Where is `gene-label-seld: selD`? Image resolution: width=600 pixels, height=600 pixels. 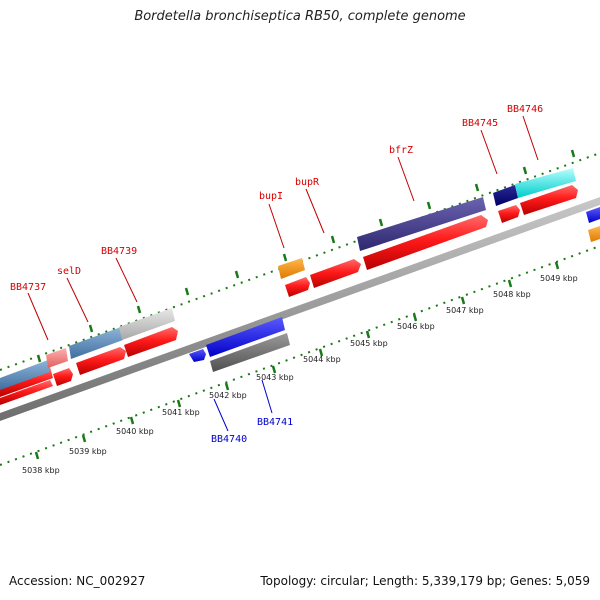
gene-label-seld: selD is located at coordinates (69, 271).